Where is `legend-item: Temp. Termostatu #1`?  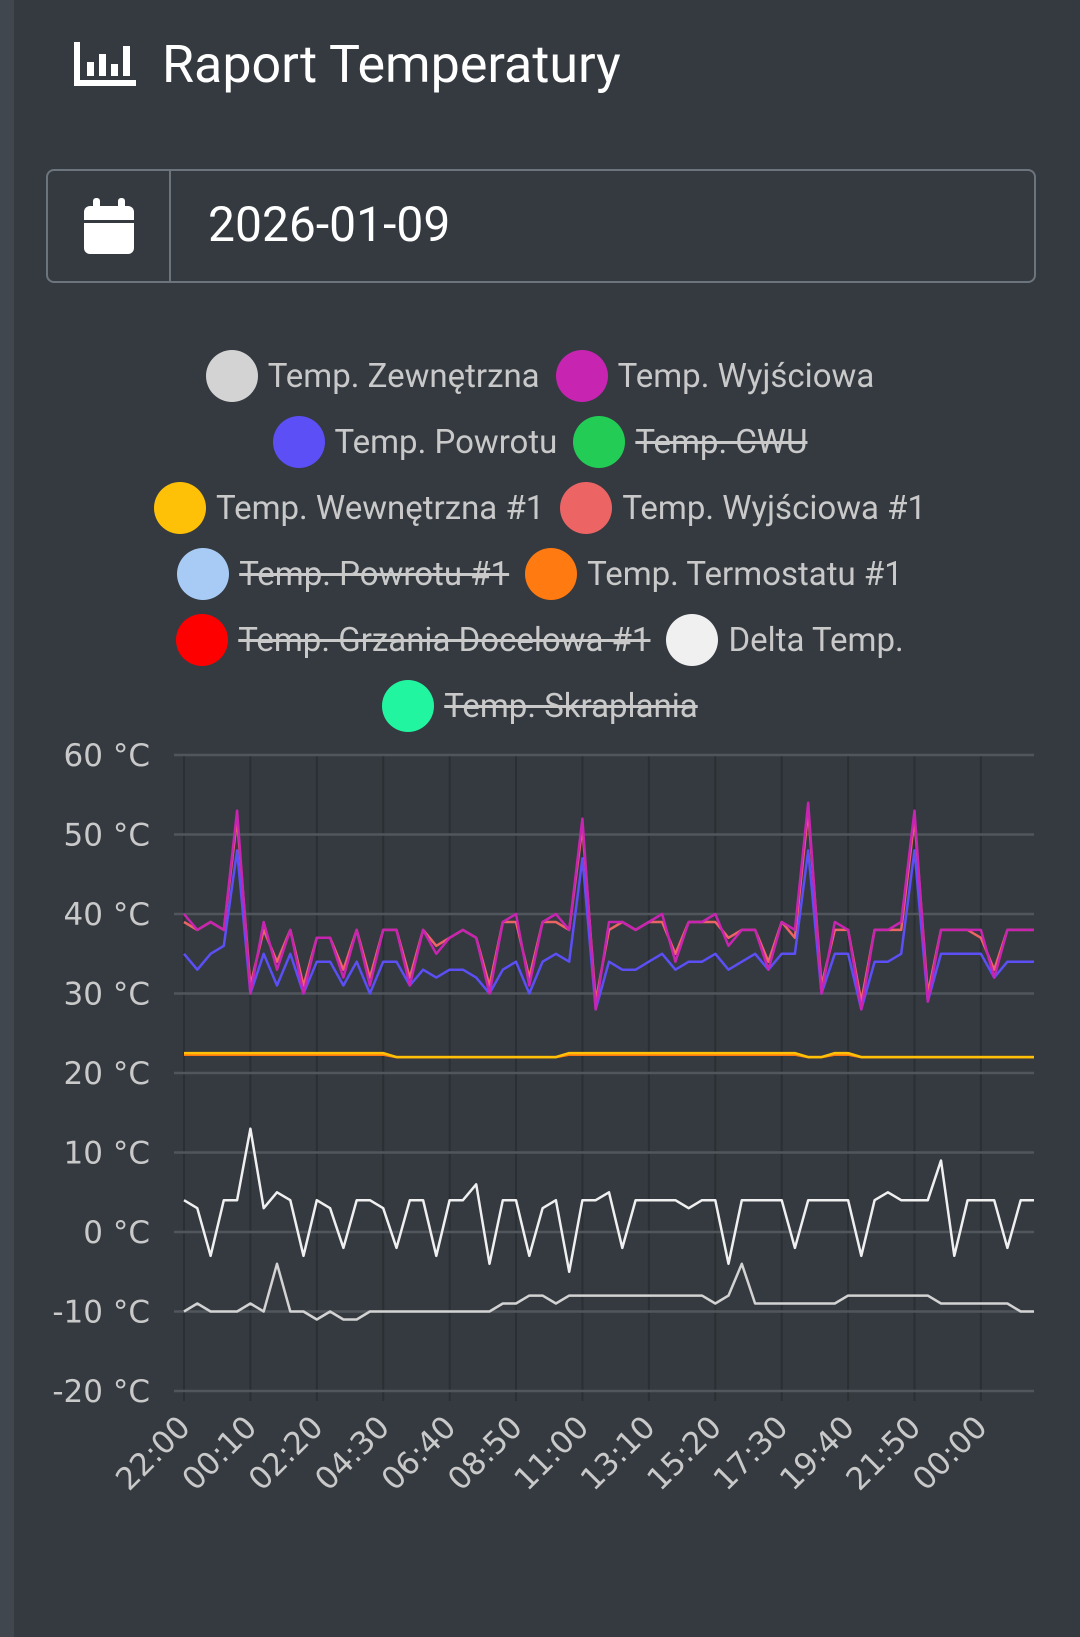 legend-item: Temp. Termostatu #1 is located at coordinates (714, 574).